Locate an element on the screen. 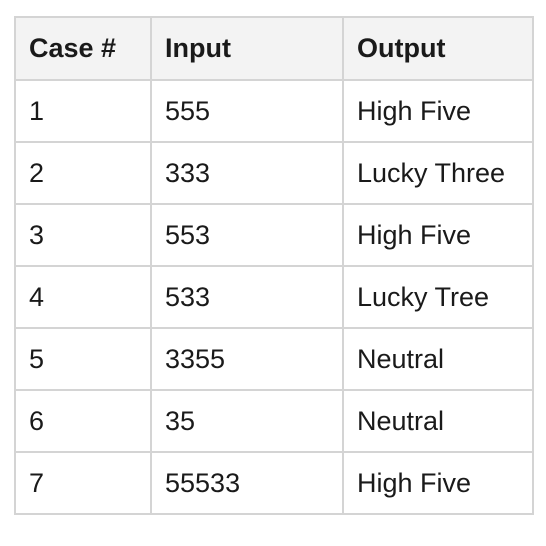  cell-input: 555 is located at coordinates (247, 111).